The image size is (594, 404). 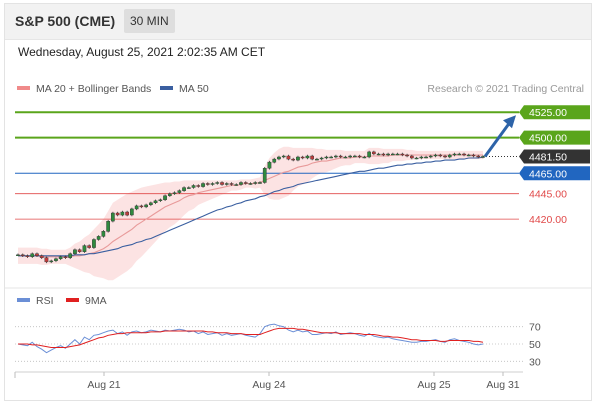 I want to click on x-tick-label: Aug 21, so click(x=103, y=385).